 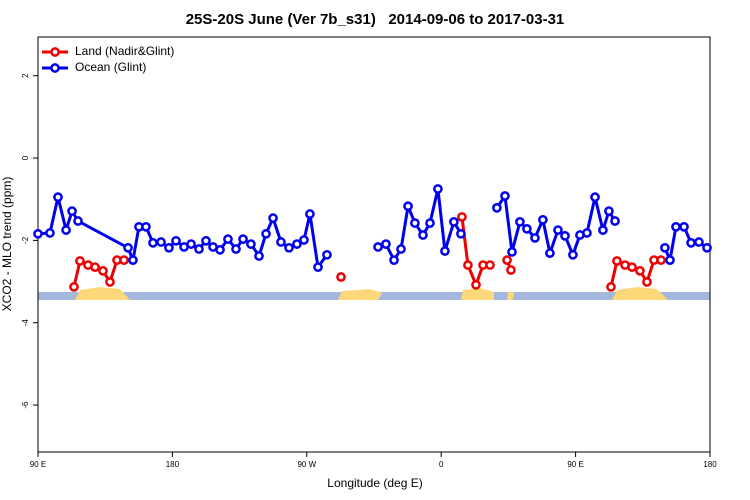 I want to click on x-tick-label: 0, so click(x=441, y=464).